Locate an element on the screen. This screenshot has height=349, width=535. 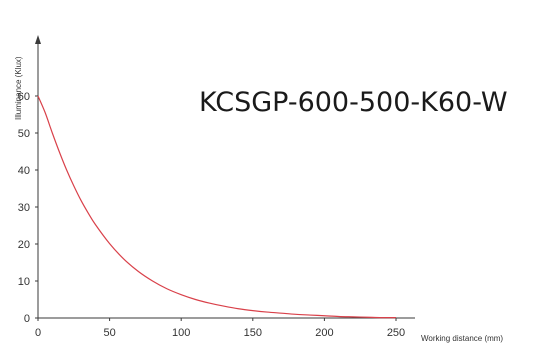
x-tick-label: 0 is located at coordinates (38, 333).